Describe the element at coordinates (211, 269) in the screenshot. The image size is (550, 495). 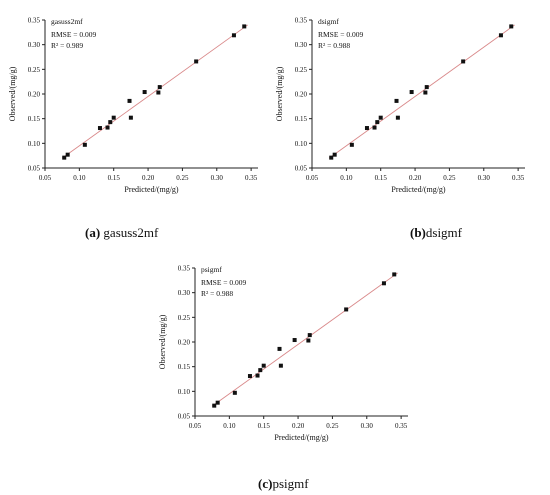
I see `panel-name: psigmf` at that location.